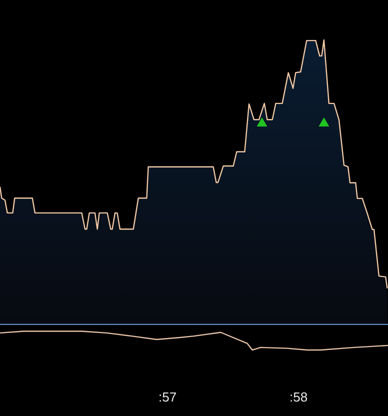  I want to click on x-tick-label: :58, so click(298, 397).